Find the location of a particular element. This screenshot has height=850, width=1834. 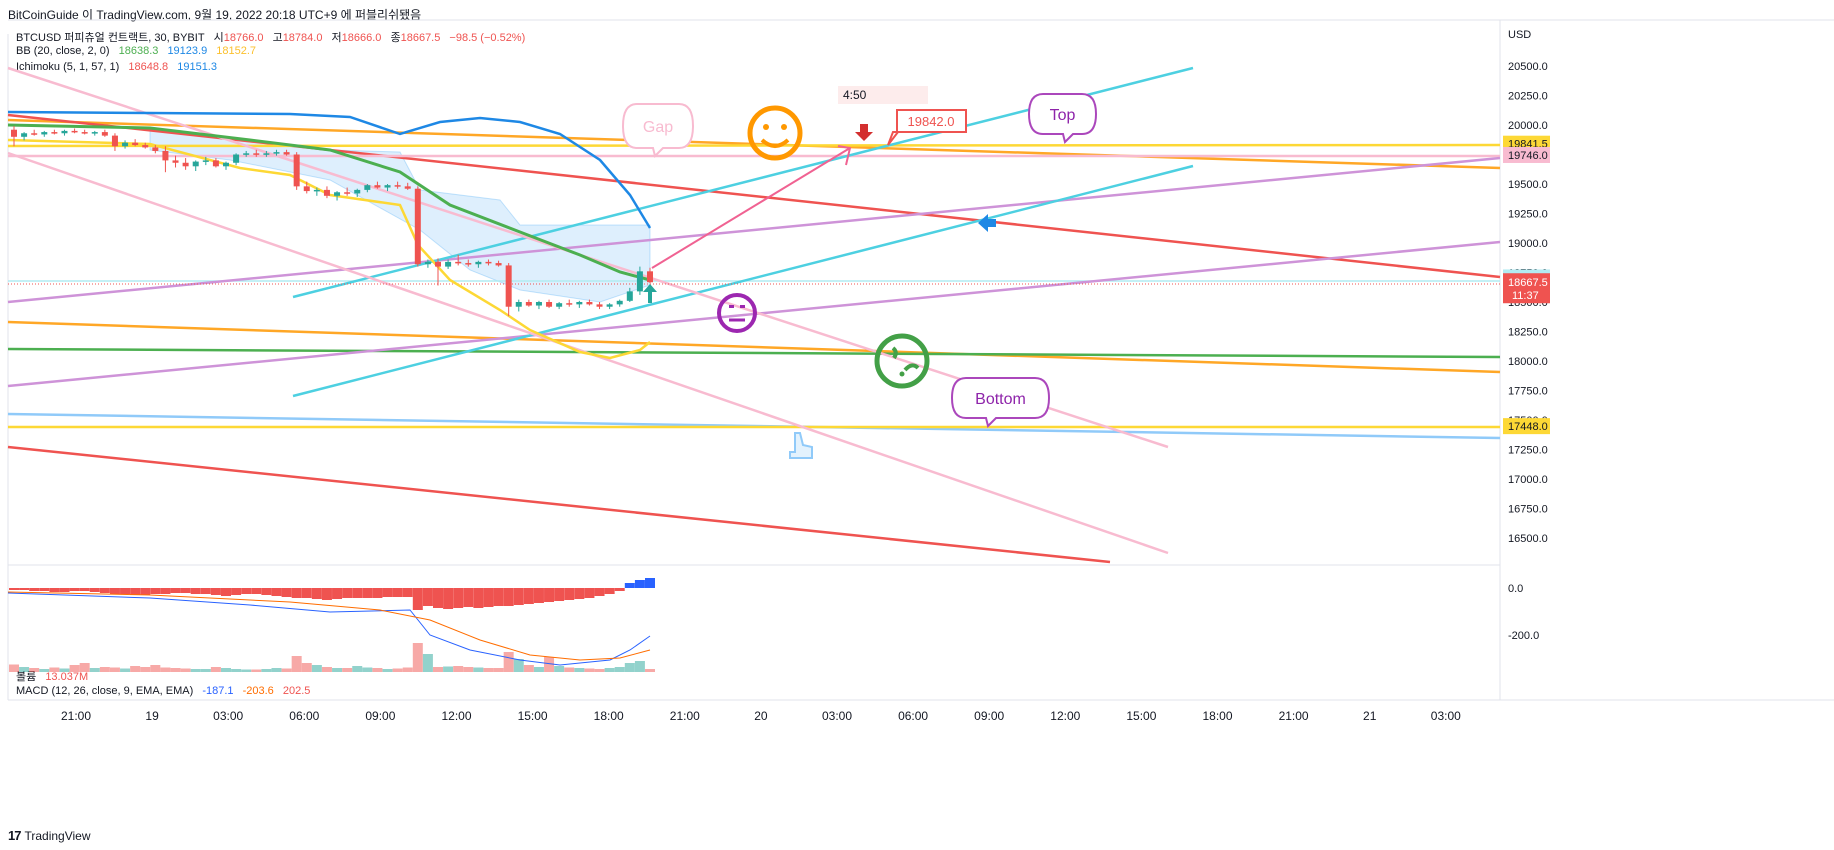

price-axis-tick: 18000.0 is located at coordinates (1528, 362).